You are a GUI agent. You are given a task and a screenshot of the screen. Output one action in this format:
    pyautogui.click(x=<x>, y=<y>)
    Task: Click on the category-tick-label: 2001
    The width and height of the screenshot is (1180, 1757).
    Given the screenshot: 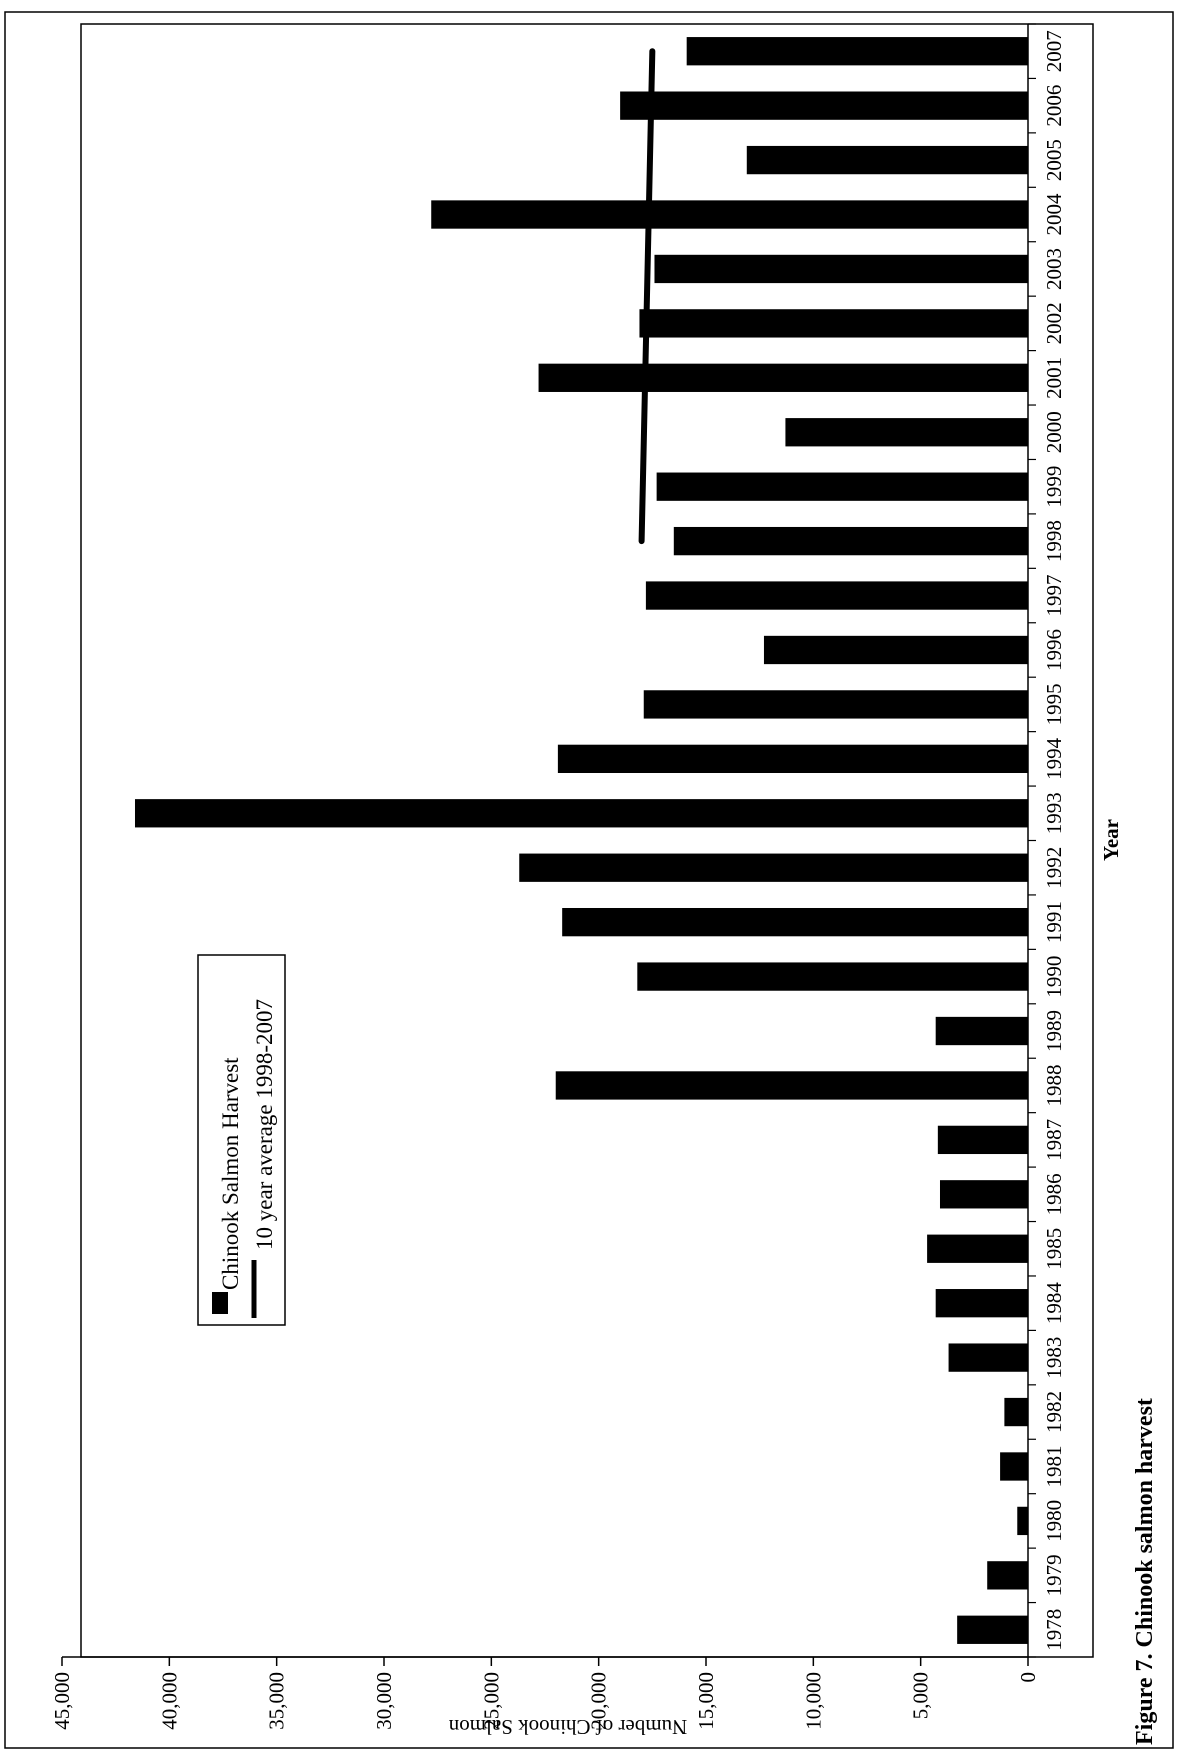 What is the action you would take?
    pyautogui.click(x=1054, y=378)
    